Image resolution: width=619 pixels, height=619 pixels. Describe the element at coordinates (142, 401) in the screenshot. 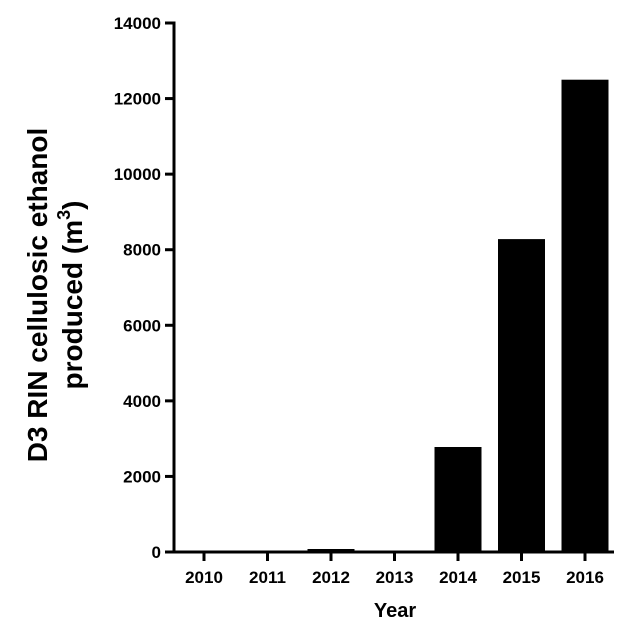

I see `y-tick-label-4000: 4000` at that location.